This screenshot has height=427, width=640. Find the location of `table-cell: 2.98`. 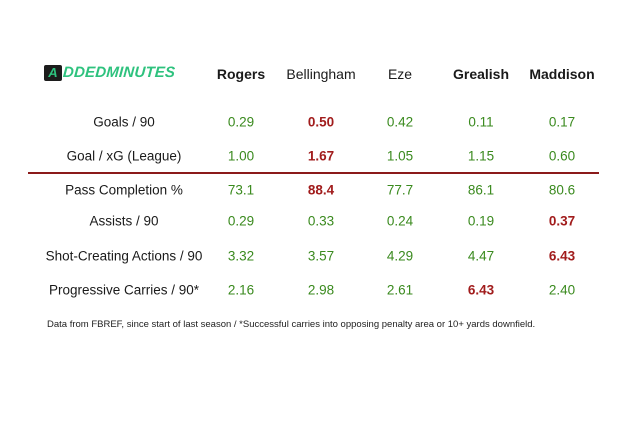

table-cell: 2.98 is located at coordinates (321, 290).